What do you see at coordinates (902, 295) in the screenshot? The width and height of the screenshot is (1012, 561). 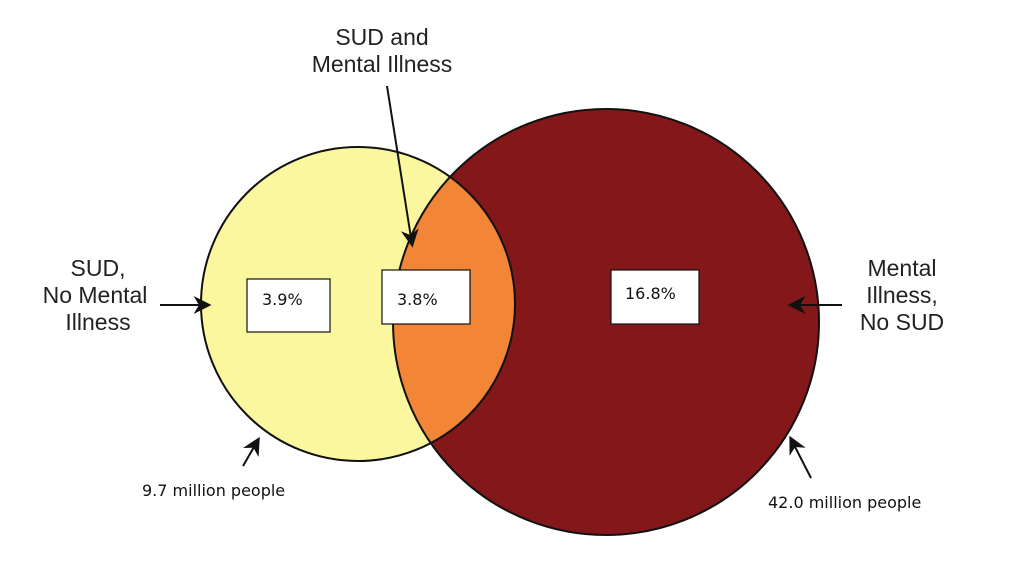 I see `right-label-line-2: Illness,` at bounding box center [902, 295].